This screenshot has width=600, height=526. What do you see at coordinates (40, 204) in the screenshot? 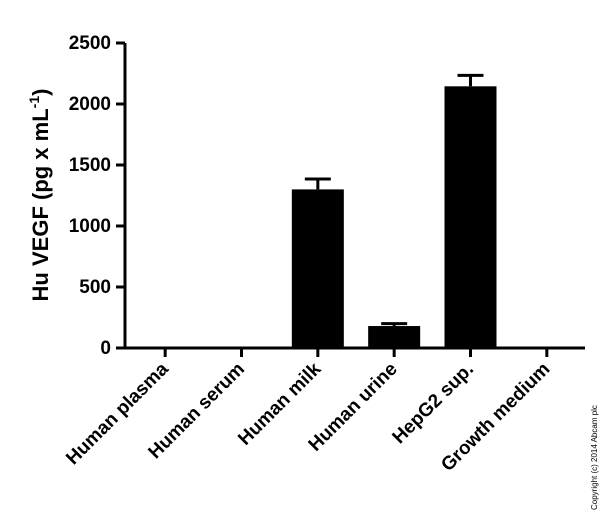
I see `y-label-text: Hu VEGF (pg x mL` at bounding box center [40, 204].